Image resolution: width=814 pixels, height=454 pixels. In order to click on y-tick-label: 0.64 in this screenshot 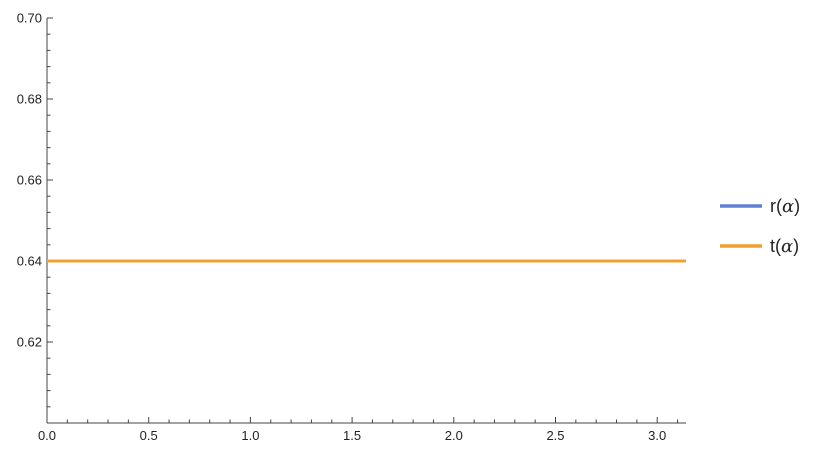, I will do `click(29, 261)`.